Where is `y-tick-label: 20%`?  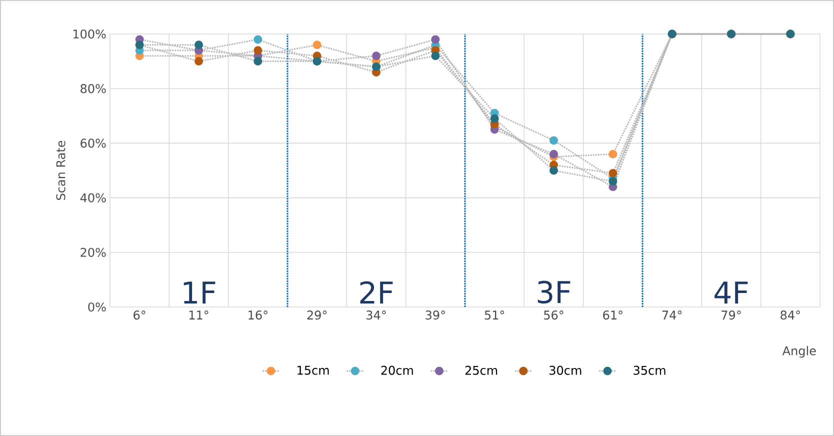
y-tick-label: 20% is located at coordinates (93, 252).